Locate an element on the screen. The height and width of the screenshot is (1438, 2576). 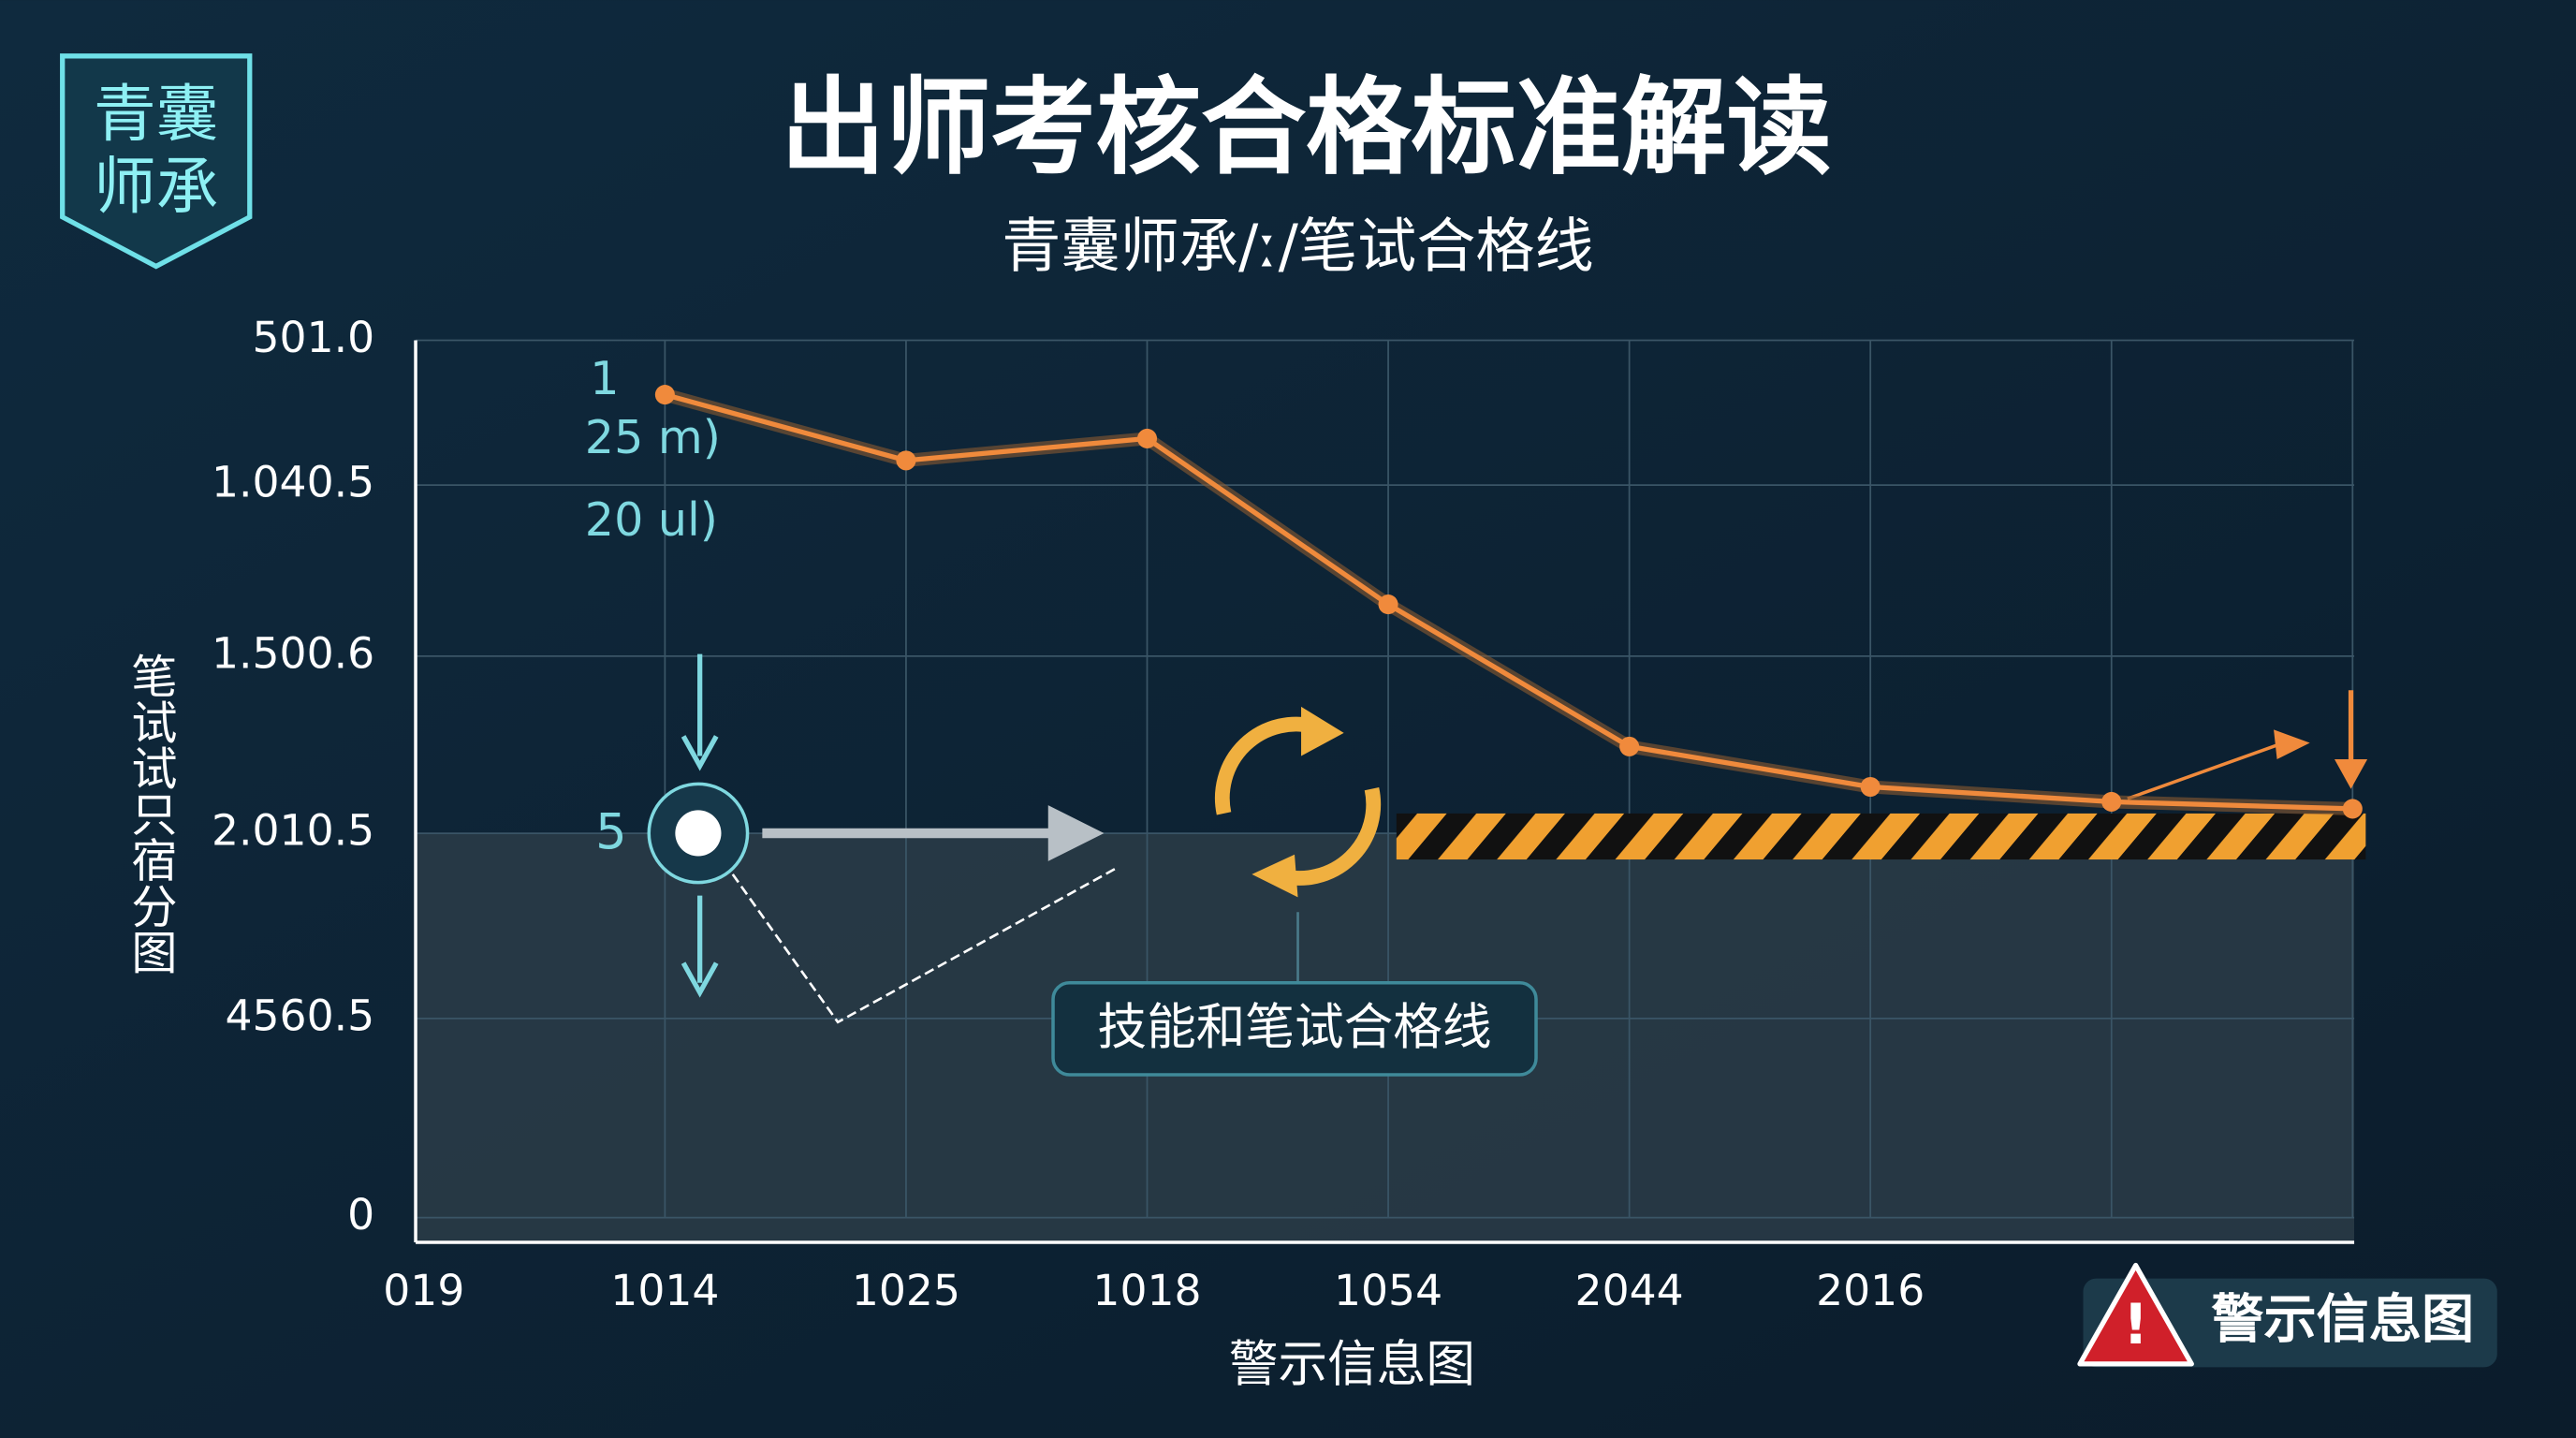
x-tick-label: 019 is located at coordinates (424, 1290).